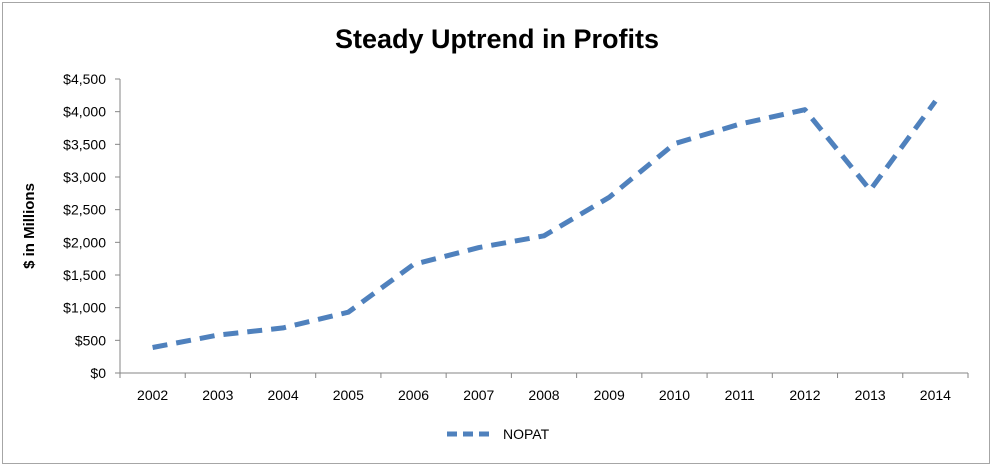 This screenshot has width=994, height=468. What do you see at coordinates (282, 395) in the screenshot?
I see `x-tick-label: 2004` at bounding box center [282, 395].